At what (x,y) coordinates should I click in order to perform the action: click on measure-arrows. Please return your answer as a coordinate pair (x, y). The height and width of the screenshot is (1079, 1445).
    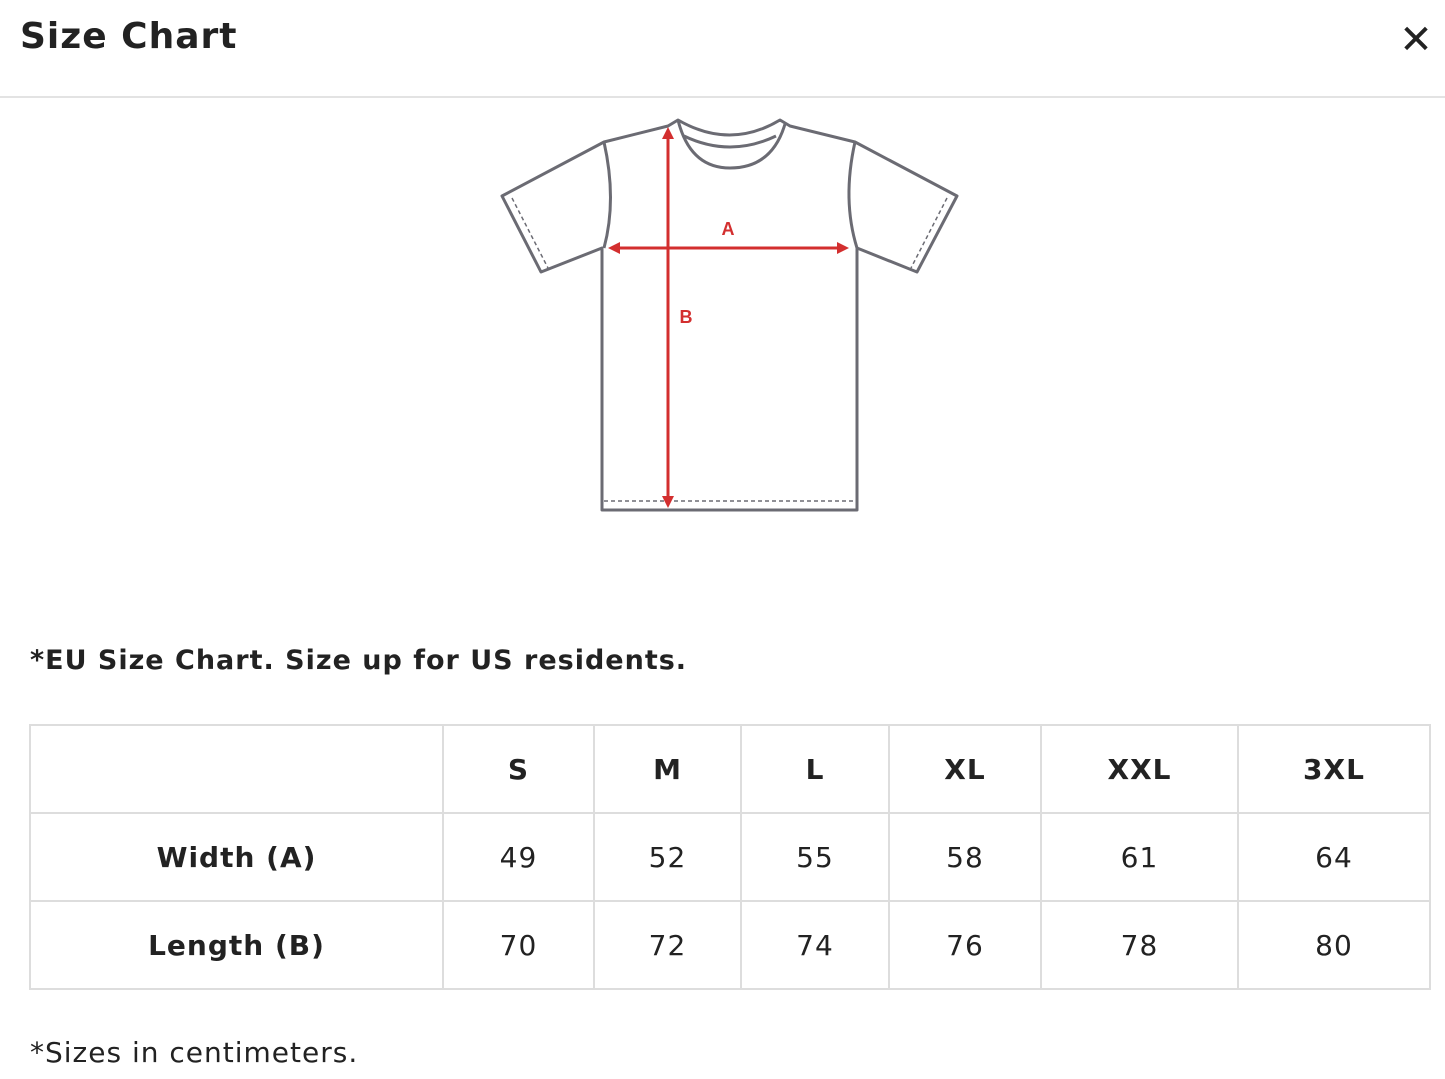
    Looking at the image, I should click on (728, 317).